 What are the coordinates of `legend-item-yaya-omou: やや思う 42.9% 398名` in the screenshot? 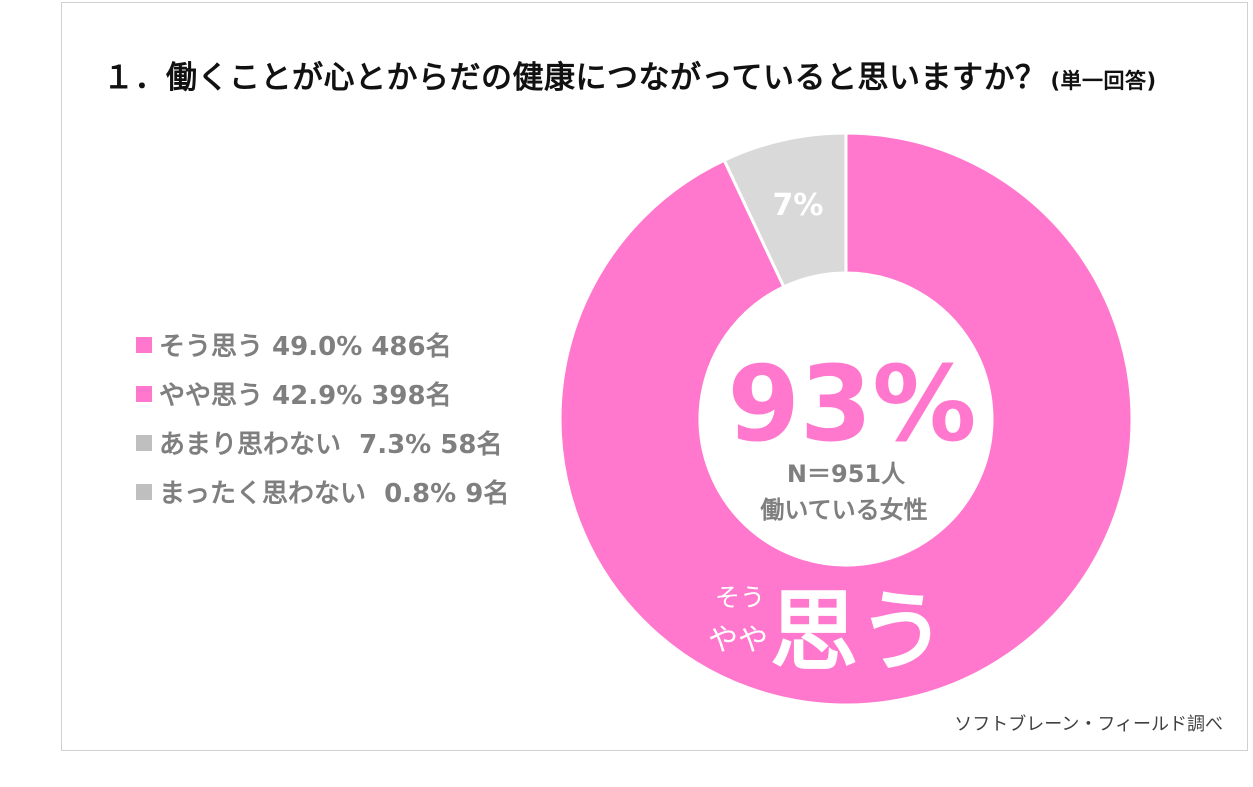 It's located at (322, 393).